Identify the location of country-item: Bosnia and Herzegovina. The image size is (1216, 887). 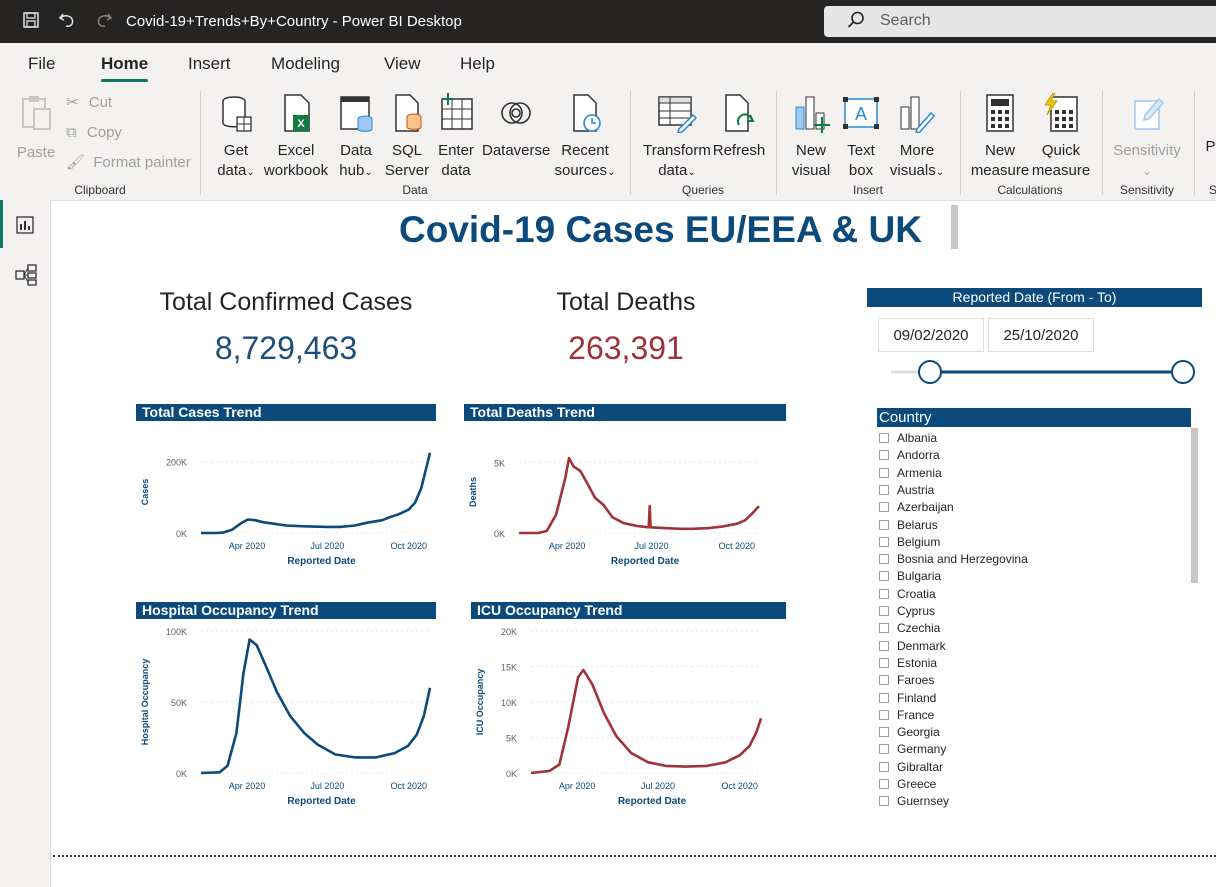
(953, 559).